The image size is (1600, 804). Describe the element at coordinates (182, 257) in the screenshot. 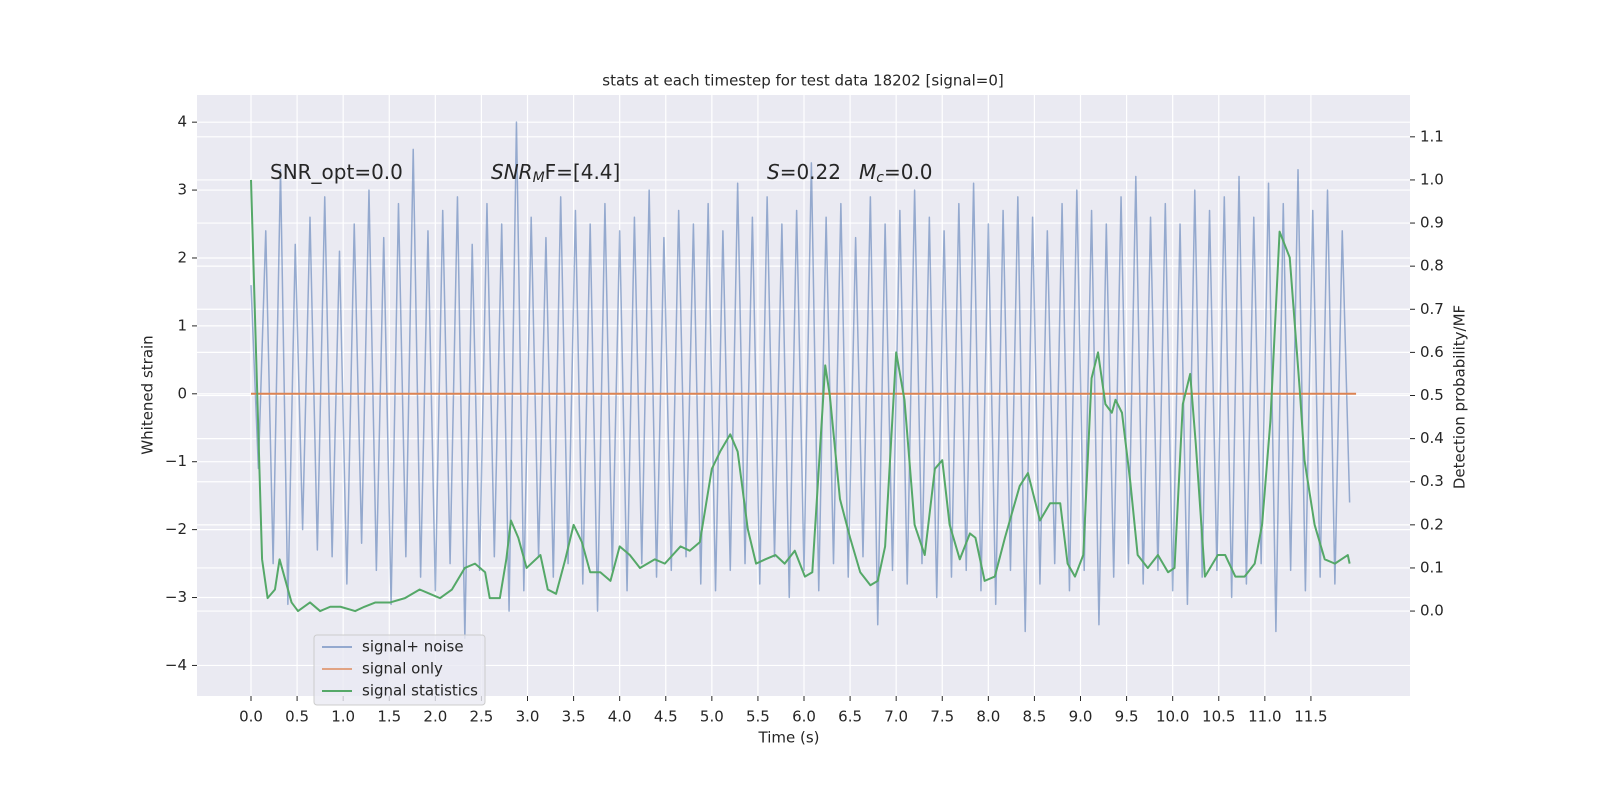

I see `y-tick-label: 2` at that location.